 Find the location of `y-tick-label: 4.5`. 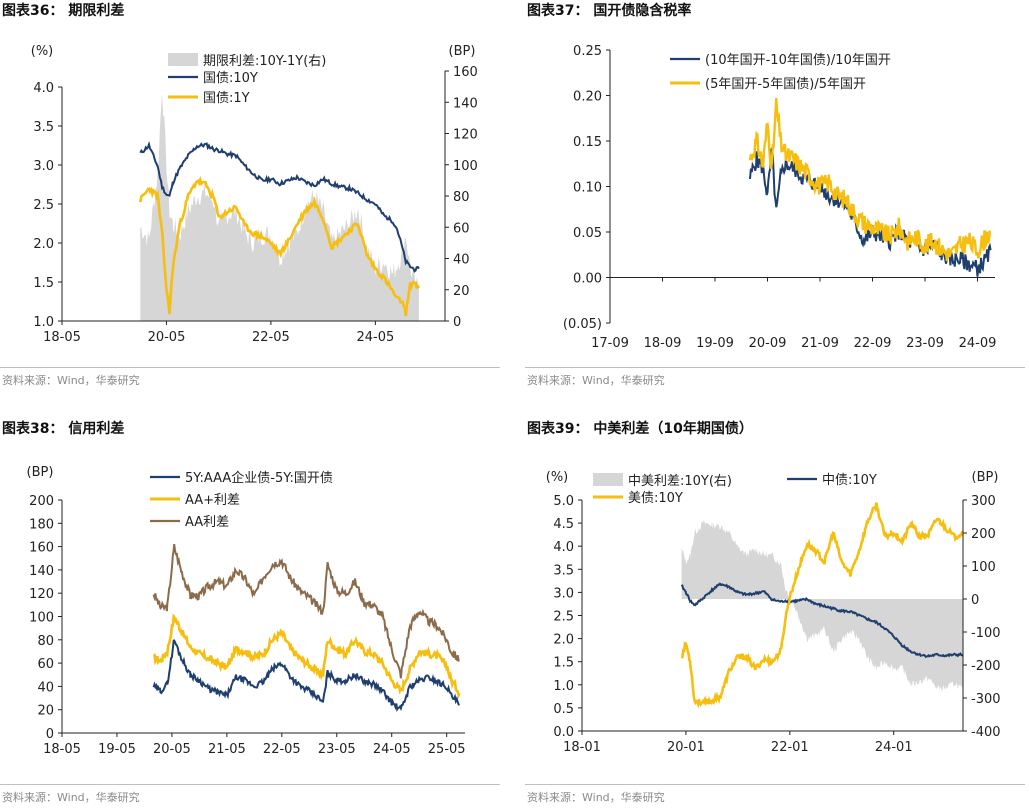

y-tick-label: 4.5 is located at coordinates (563, 524).